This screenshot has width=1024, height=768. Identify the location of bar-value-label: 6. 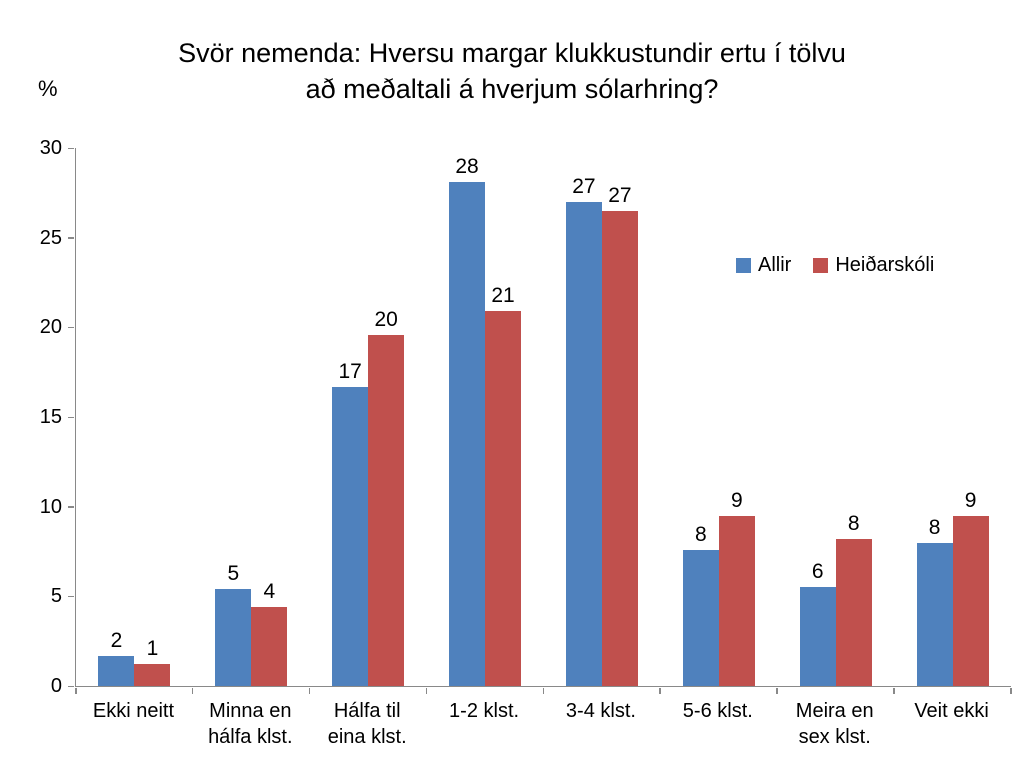
(817, 572).